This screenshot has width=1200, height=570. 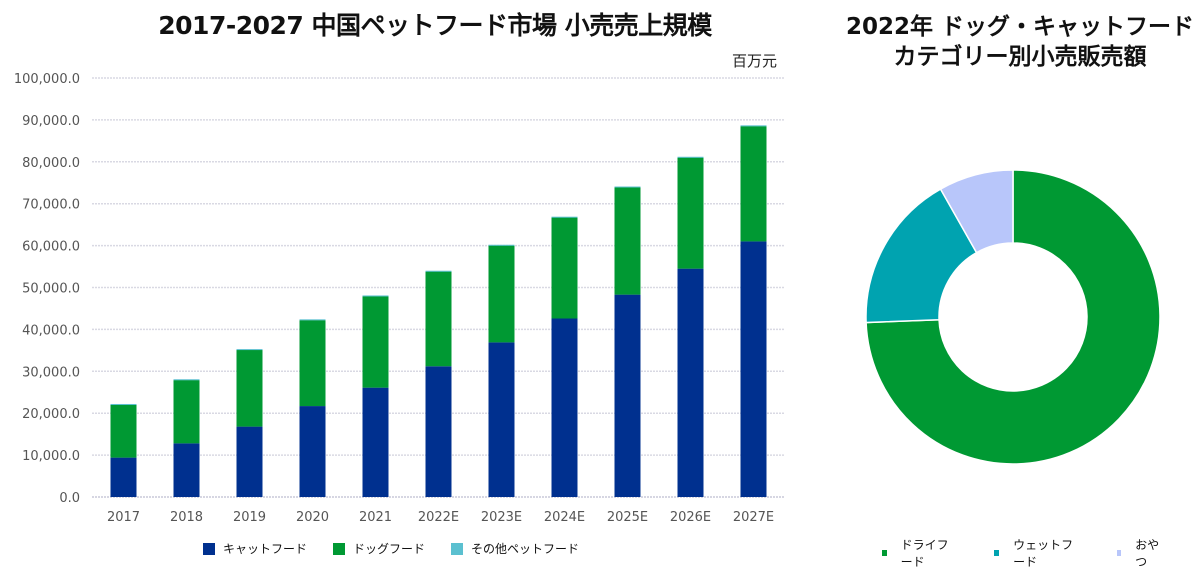 What do you see at coordinates (1020, 42) in the screenshot?
I see `donut-chart-title: 2022年 ドッグ・キャットフード カテゴリー別小売販売額` at bounding box center [1020, 42].